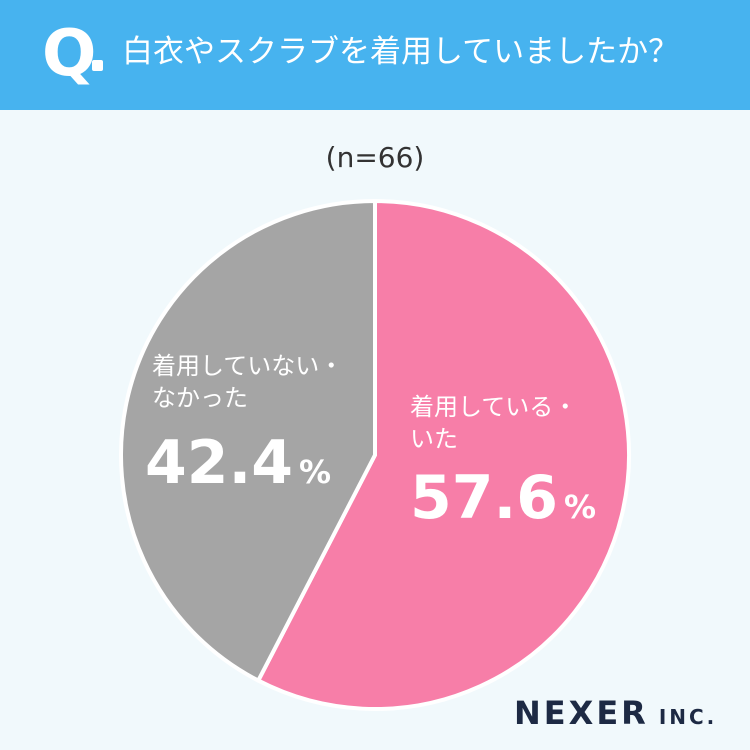  What do you see at coordinates (434, 439) in the screenshot?
I see `slice-label-wore-line2: いた` at bounding box center [434, 439].